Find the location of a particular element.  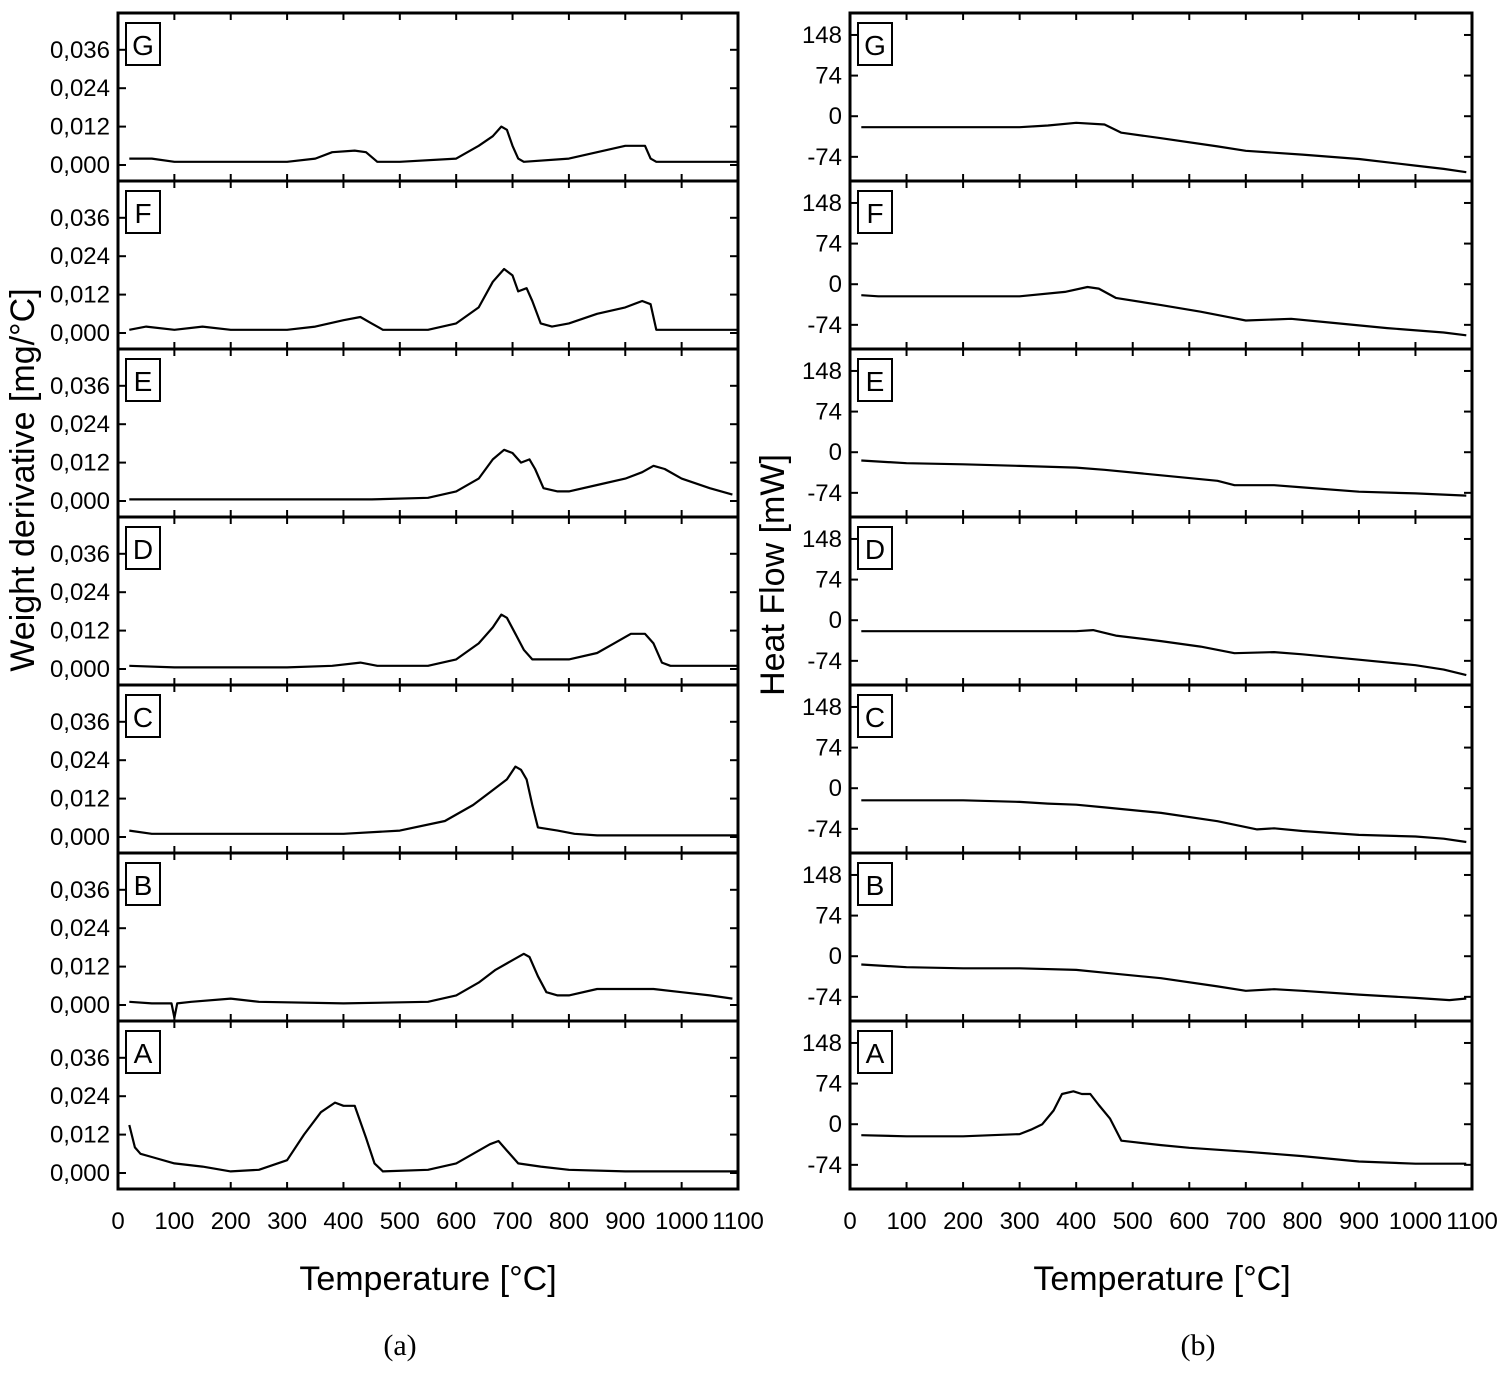

chart-b-panel-C-ytick-label: -74 is located at coordinates (824, 829).